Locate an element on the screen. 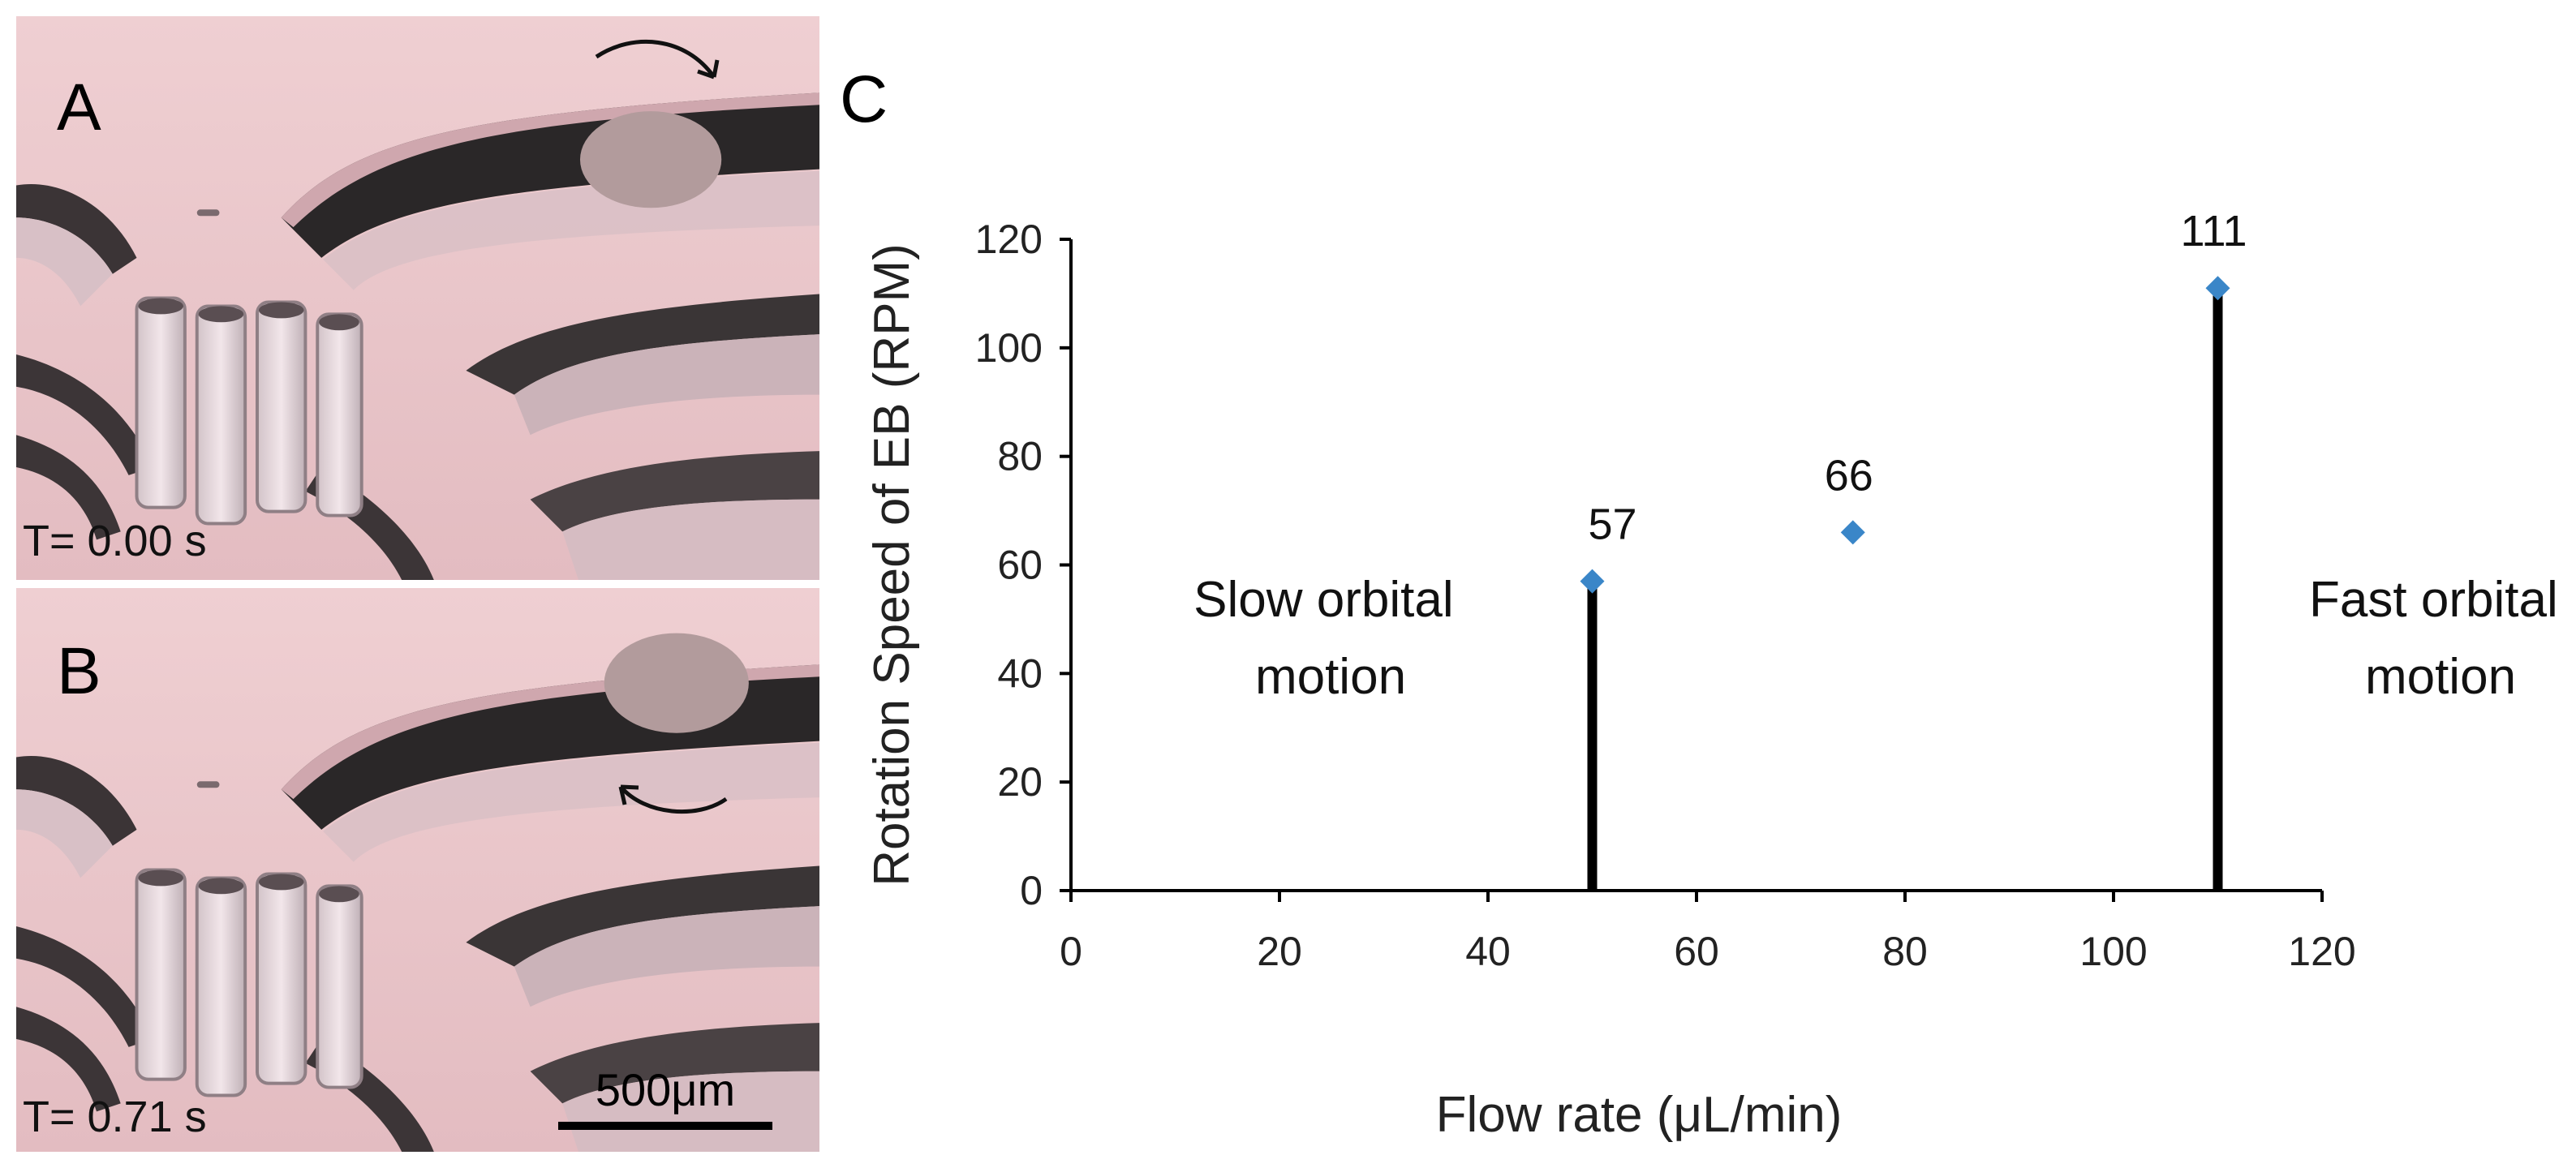 The width and height of the screenshot is (2576, 1168). threshold-lines is located at coordinates (1905, 589).